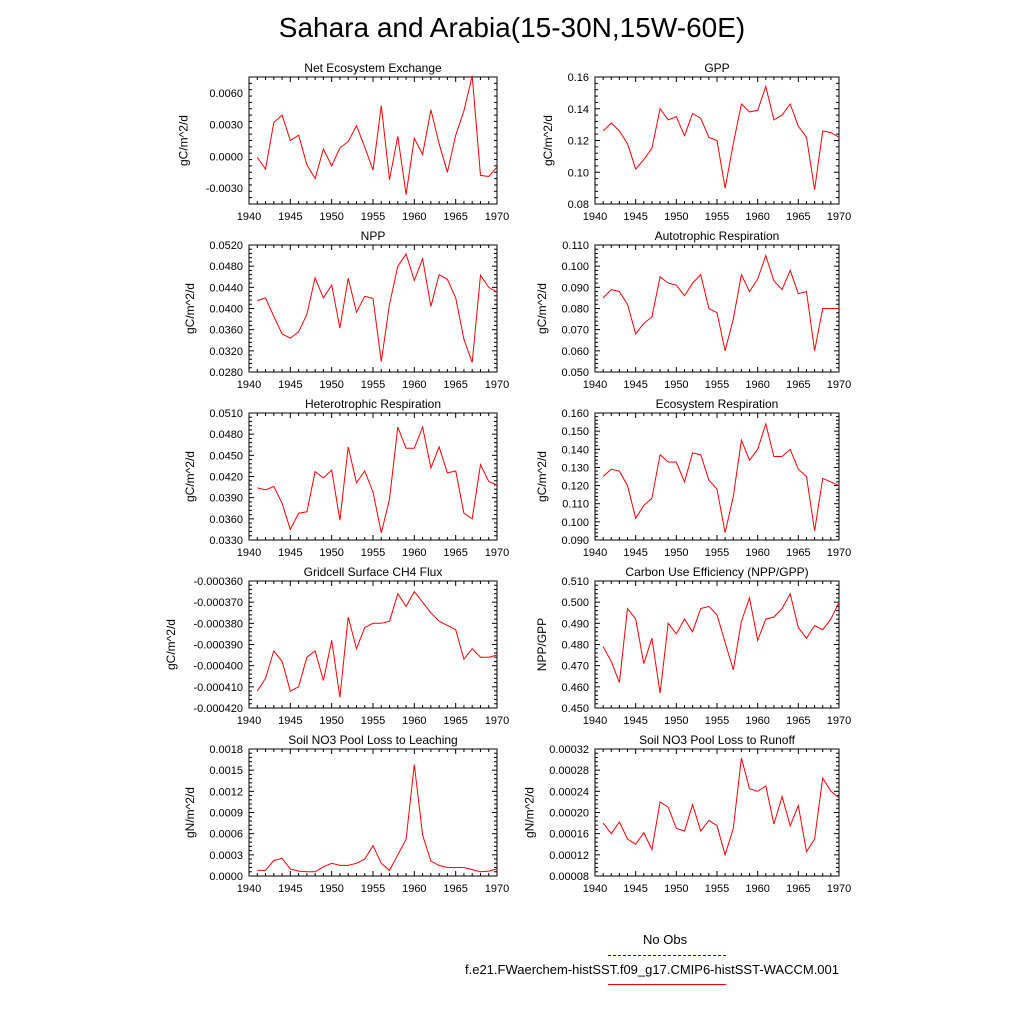  I want to click on y-tick-label: 0.0012, so click(226, 792).